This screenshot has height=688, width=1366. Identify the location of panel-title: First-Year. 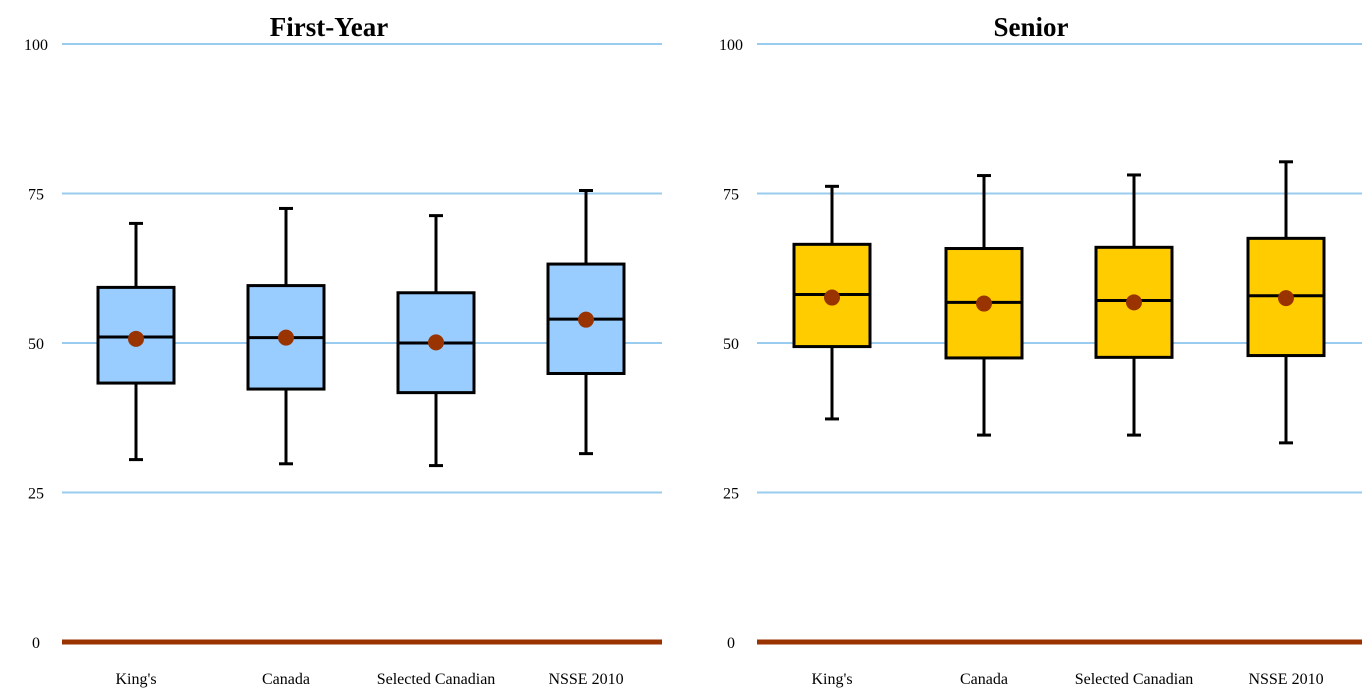
(329, 27).